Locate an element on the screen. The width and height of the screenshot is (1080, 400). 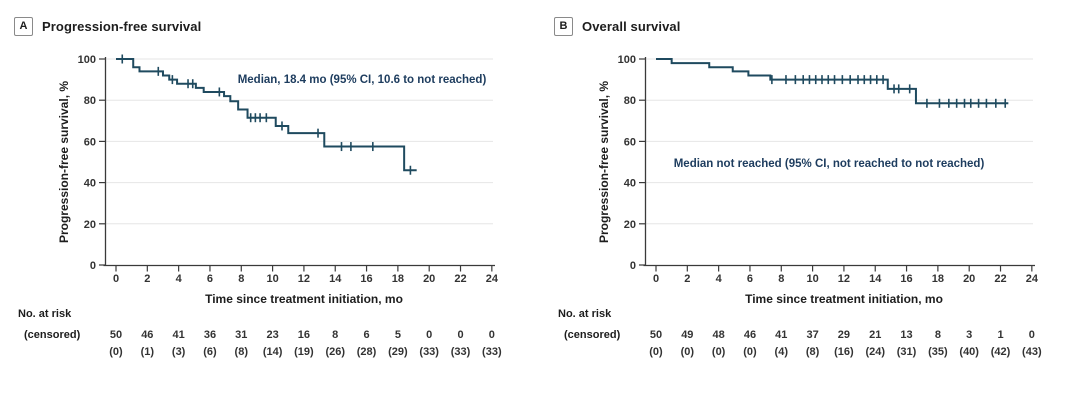
risk-censored-value: (3) is located at coordinates (179, 352).